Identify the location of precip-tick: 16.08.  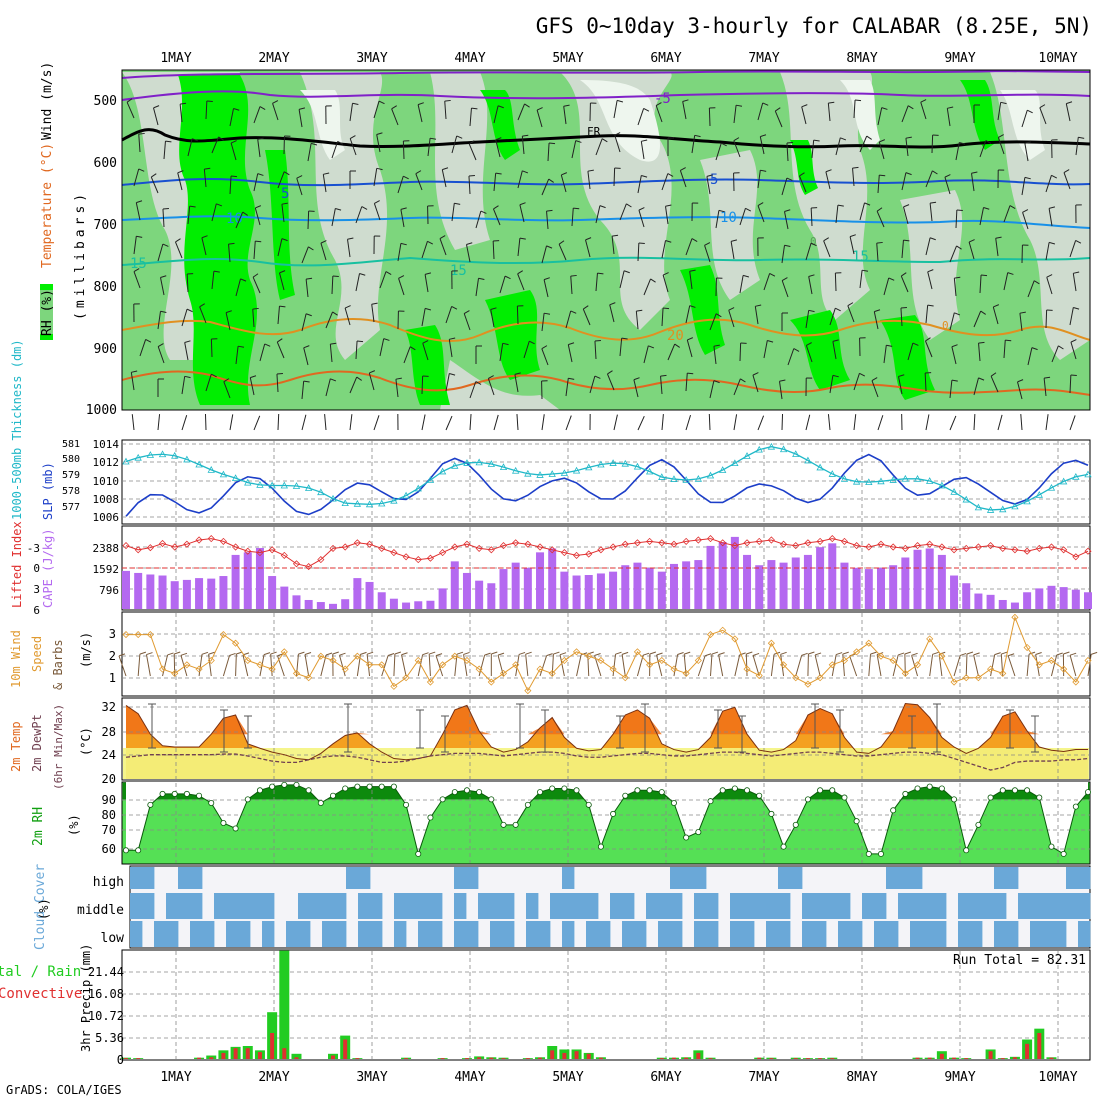
(106, 994).